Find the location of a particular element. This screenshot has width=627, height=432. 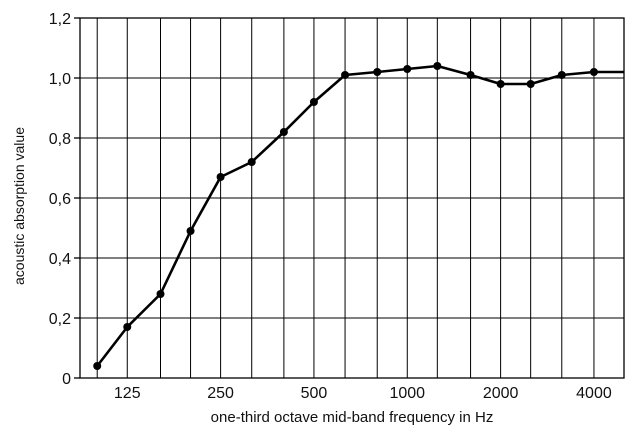

x-tick-label: 2000 is located at coordinates (501, 393).